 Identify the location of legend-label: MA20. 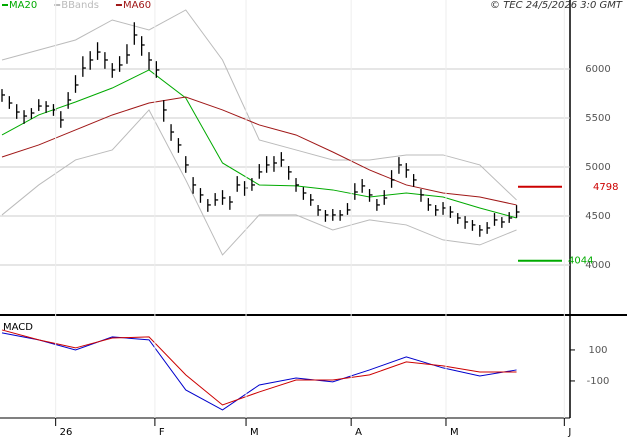
(23, 5).